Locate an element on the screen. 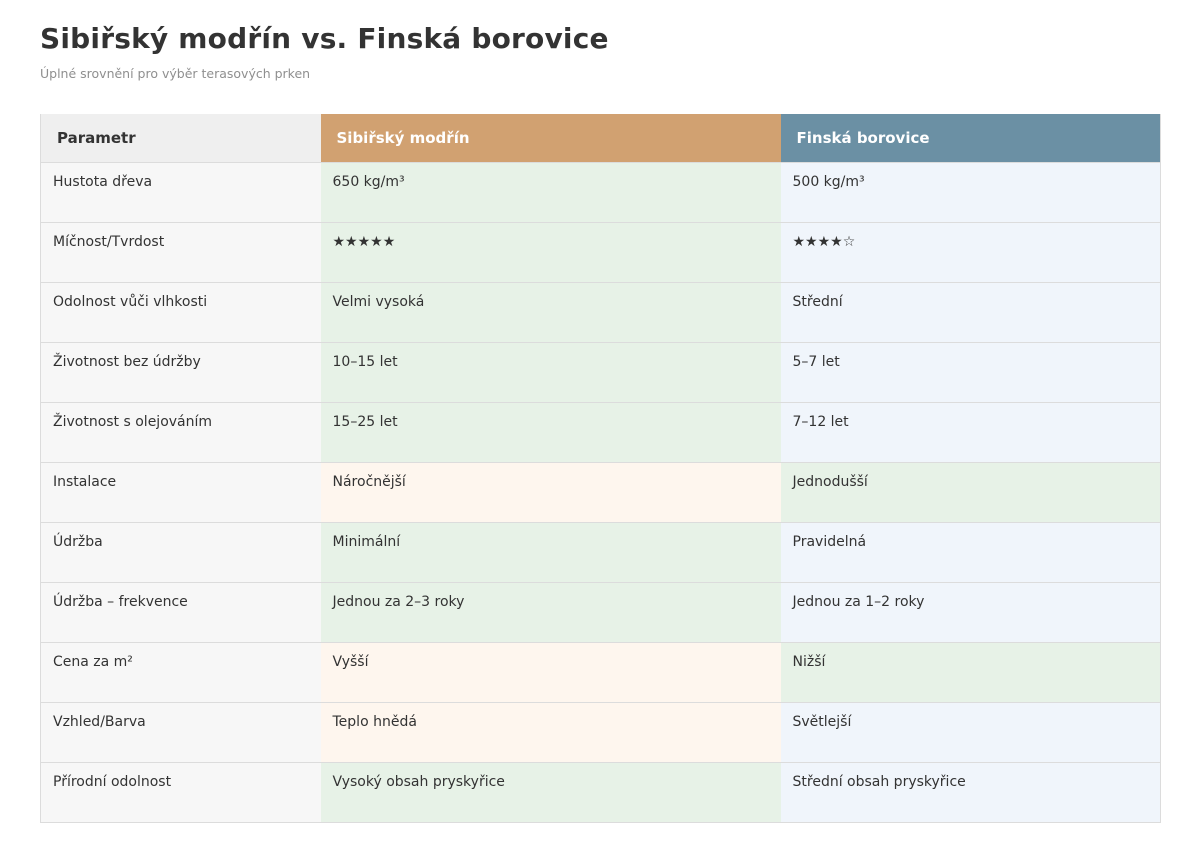  larch-value-cell: 650 kg/m³ is located at coordinates (550, 192).